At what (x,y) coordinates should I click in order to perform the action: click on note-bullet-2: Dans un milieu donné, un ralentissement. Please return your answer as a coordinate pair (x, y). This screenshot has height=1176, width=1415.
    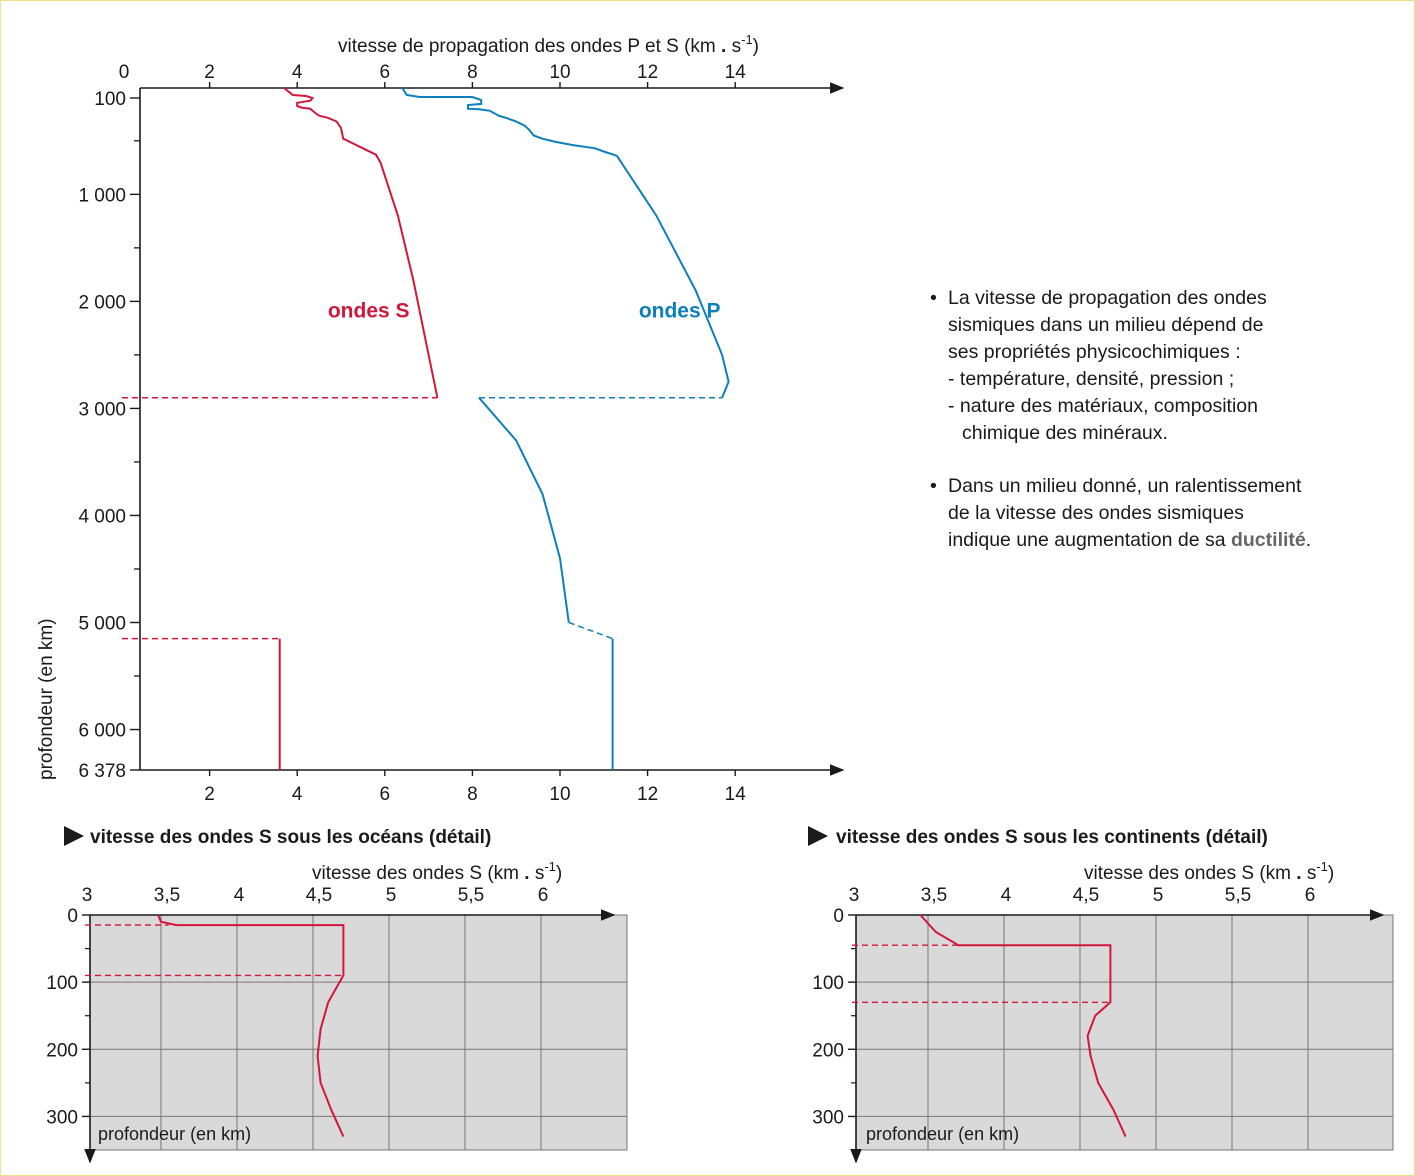
    Looking at the image, I should click on (1165, 486).